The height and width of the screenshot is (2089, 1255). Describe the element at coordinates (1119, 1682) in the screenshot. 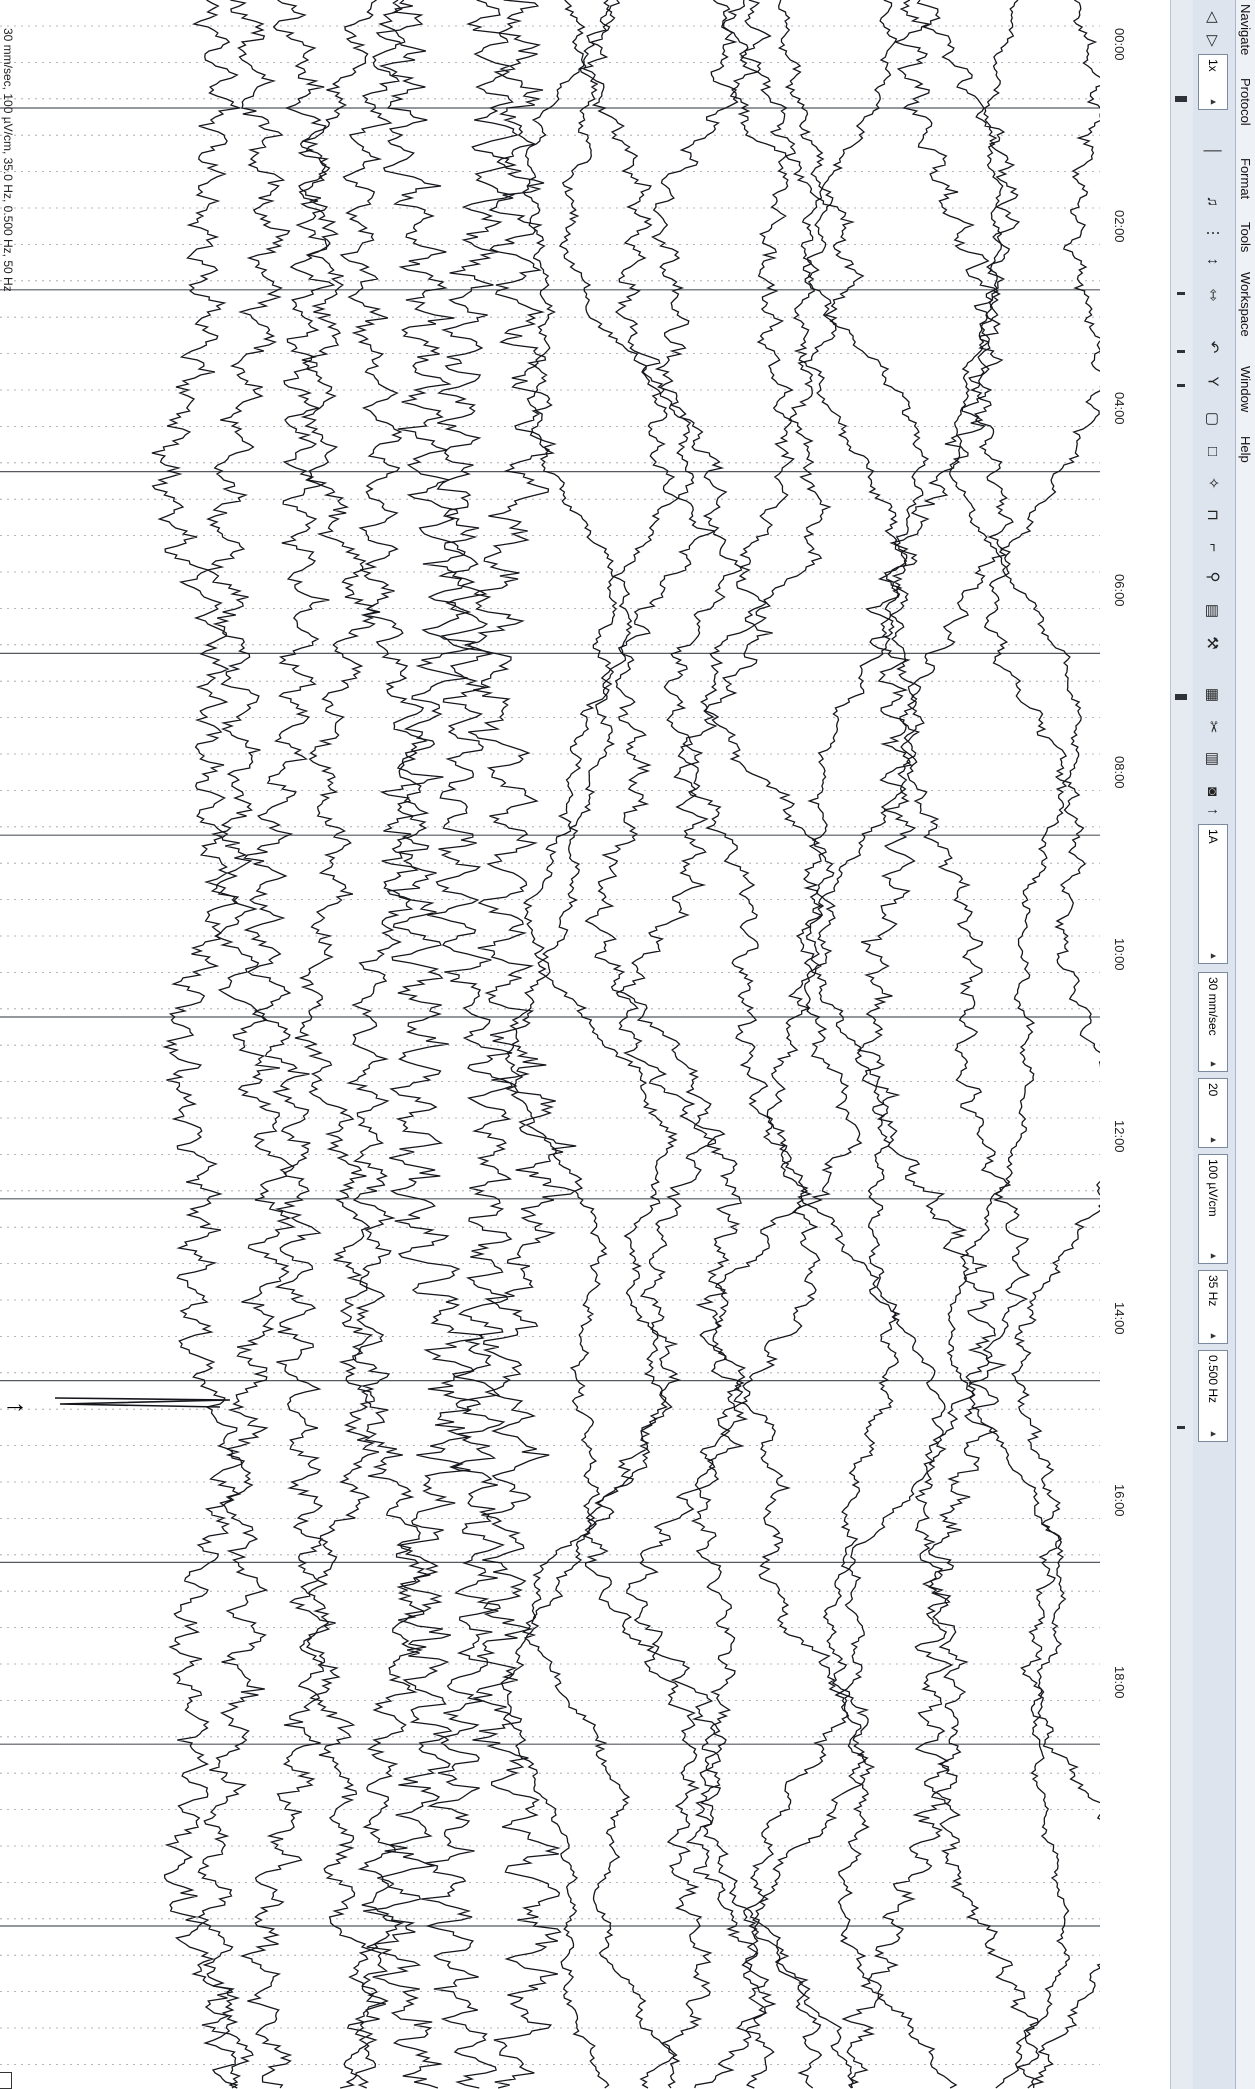

I see `time-label: 18:00` at that location.